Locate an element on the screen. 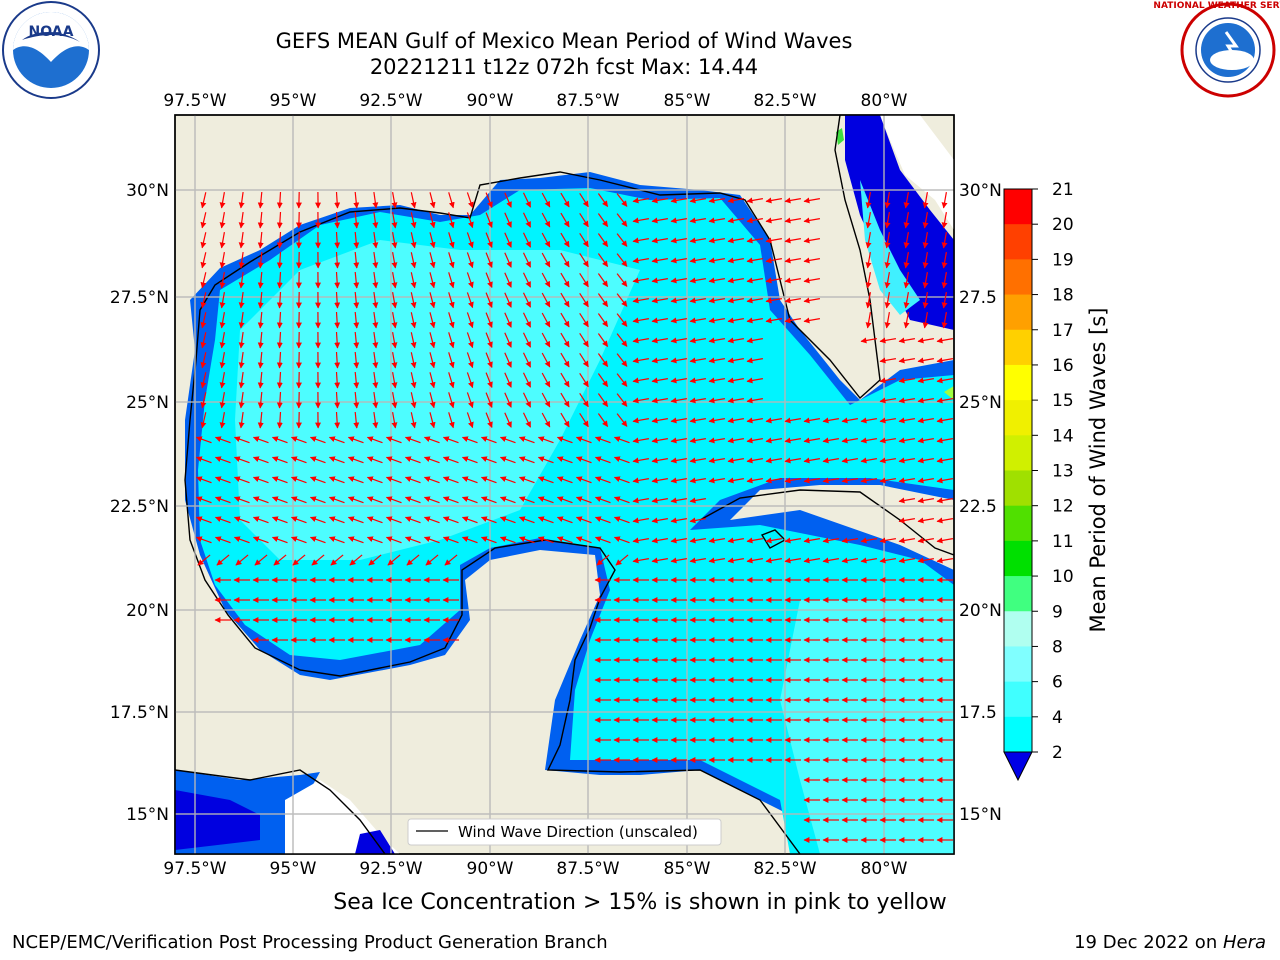 This screenshot has width=1280, height=960. nws-logo: NATIONAL WEATHER SERVICE is located at coordinates (1216, 49).